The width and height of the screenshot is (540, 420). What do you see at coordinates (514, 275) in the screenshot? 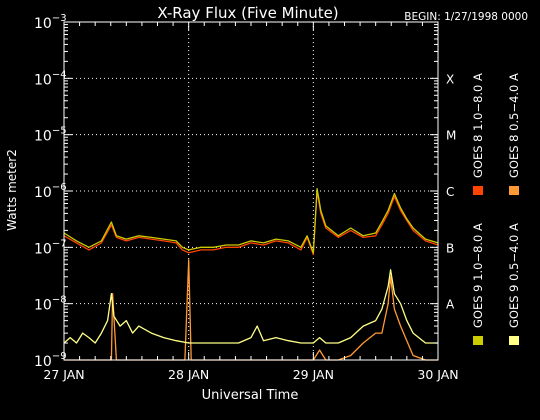
I see `legend-label: GOES 9 0.5−4.0 A` at bounding box center [514, 275].